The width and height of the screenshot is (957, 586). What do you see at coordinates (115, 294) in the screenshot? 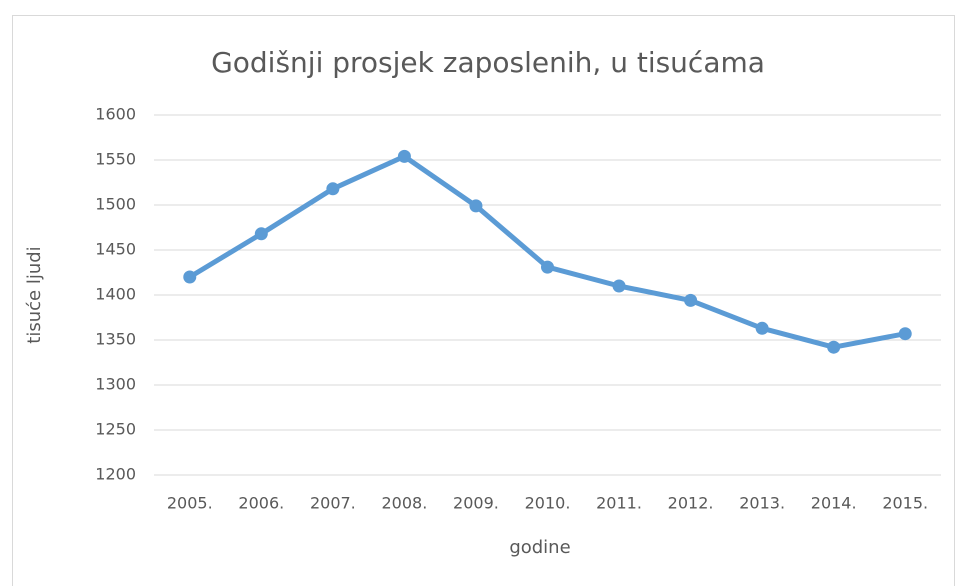
I see `y-tick-label: 1400` at bounding box center [115, 294].